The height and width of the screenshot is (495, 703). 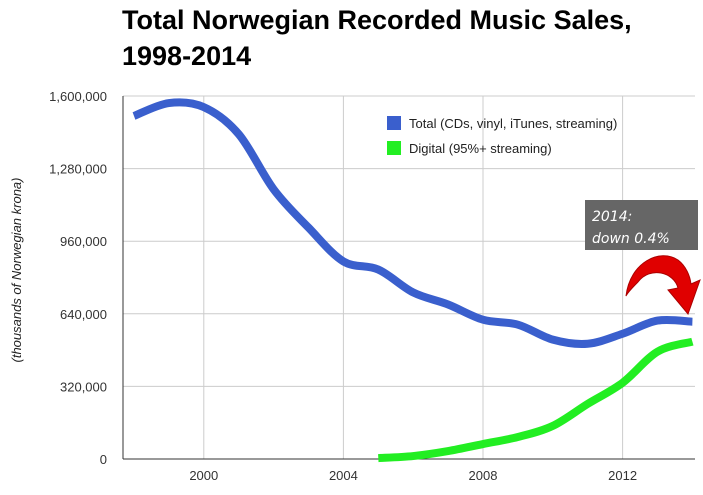 I want to click on x-tick-label: 2004, so click(x=343, y=475).